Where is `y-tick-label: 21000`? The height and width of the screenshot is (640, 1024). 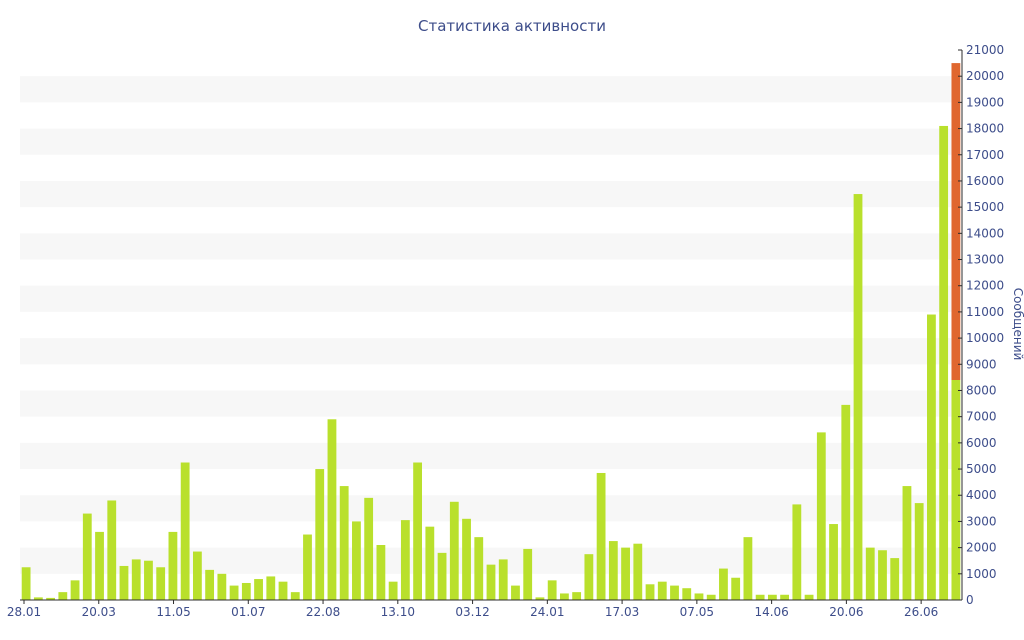
y-tick-label: 21000 is located at coordinates (985, 50).